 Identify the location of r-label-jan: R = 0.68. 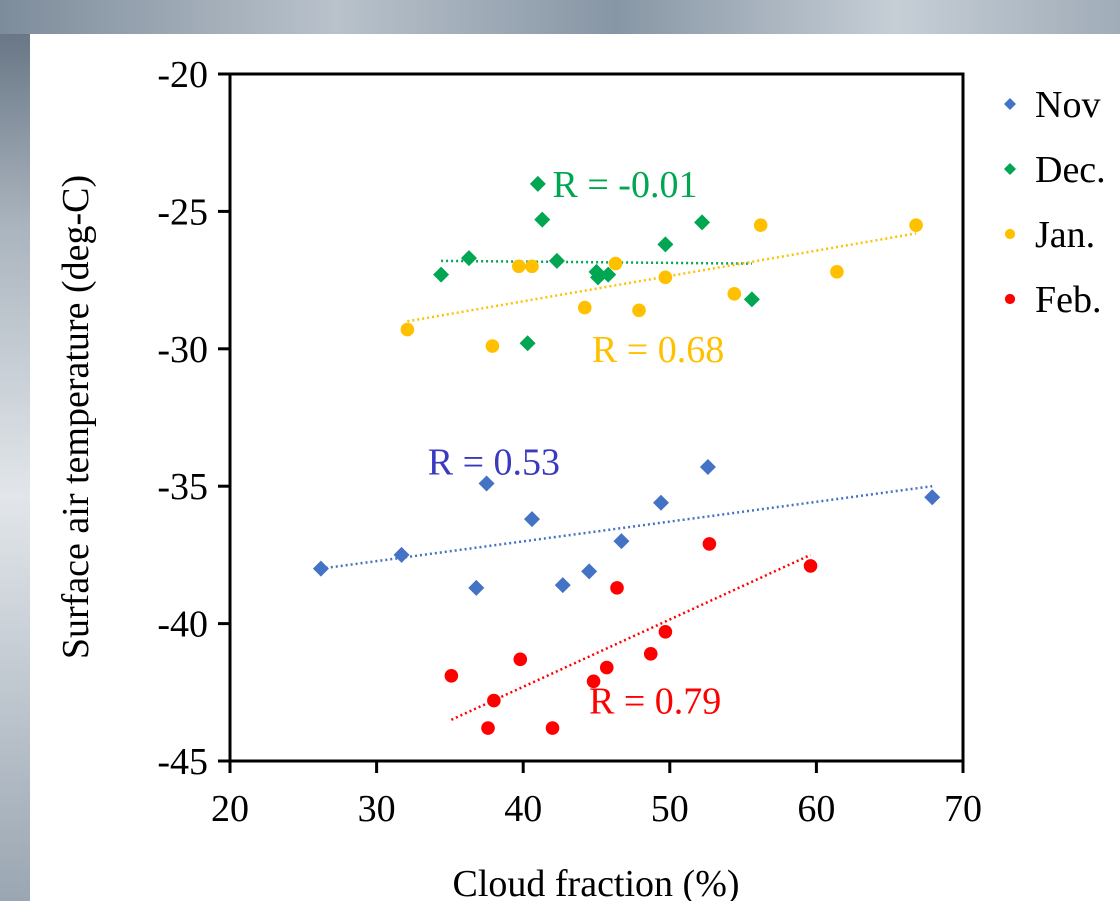
(658, 350).